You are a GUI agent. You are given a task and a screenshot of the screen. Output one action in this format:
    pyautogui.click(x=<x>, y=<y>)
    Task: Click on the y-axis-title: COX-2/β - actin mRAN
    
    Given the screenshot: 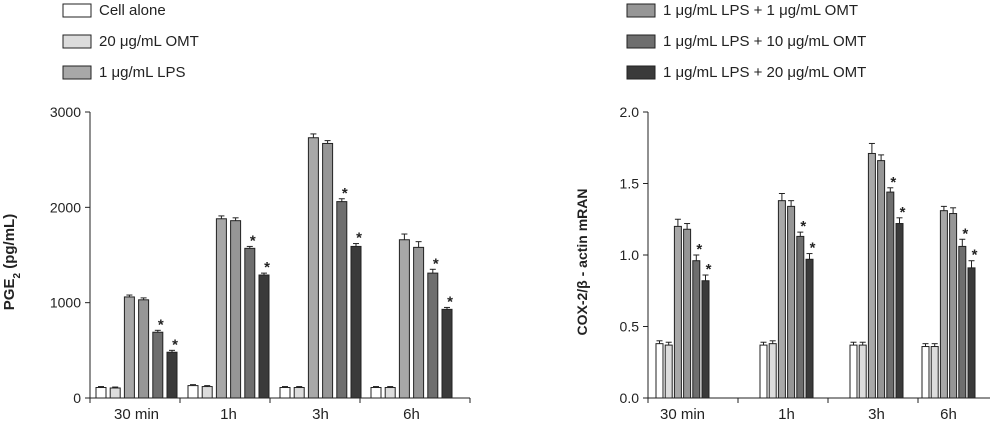 What is the action you would take?
    pyautogui.click(x=582, y=261)
    